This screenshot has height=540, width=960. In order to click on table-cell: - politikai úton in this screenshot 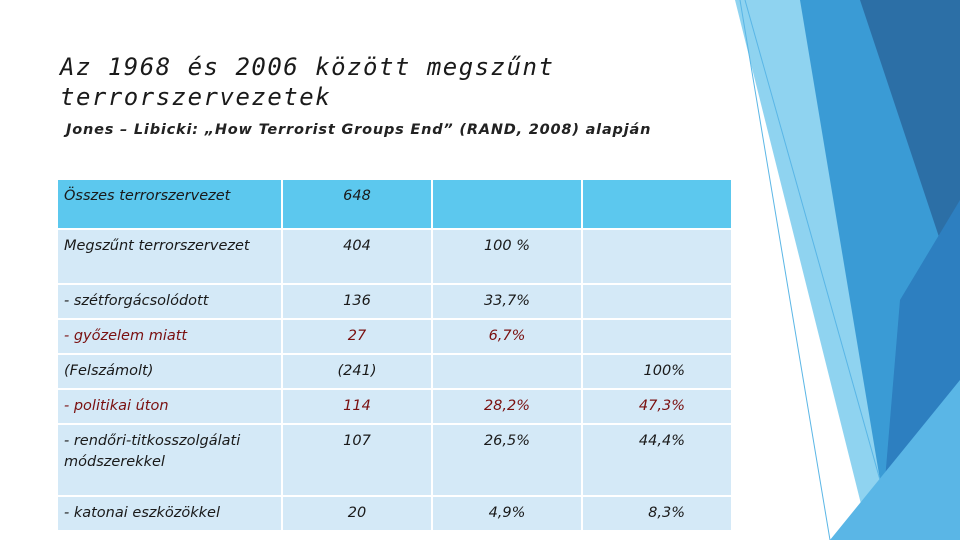, I will do `click(169, 406)`.